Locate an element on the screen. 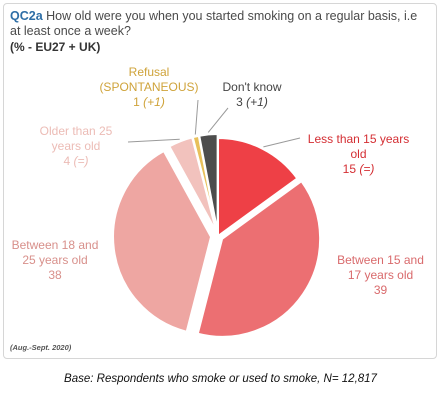 This screenshot has width=441, height=401. question-code: QC2a is located at coordinates (26, 16).